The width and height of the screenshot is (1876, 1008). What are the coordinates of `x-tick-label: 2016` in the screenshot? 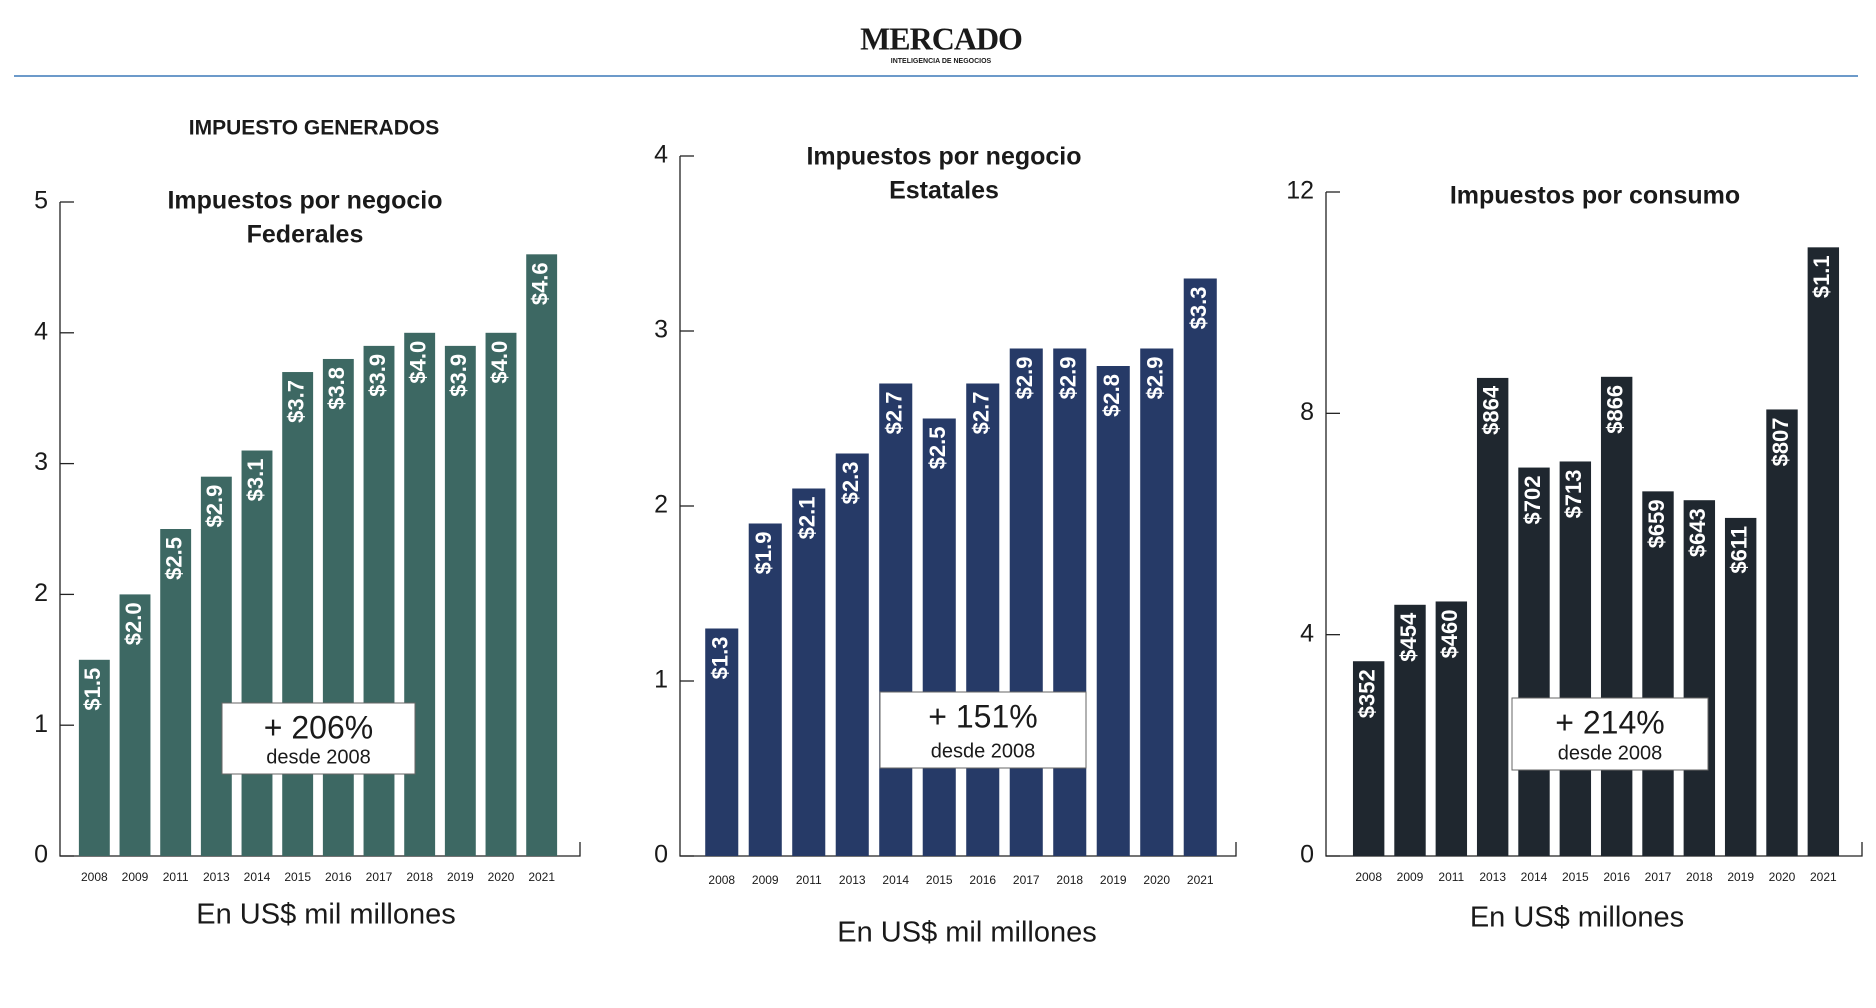 It's located at (338, 877).